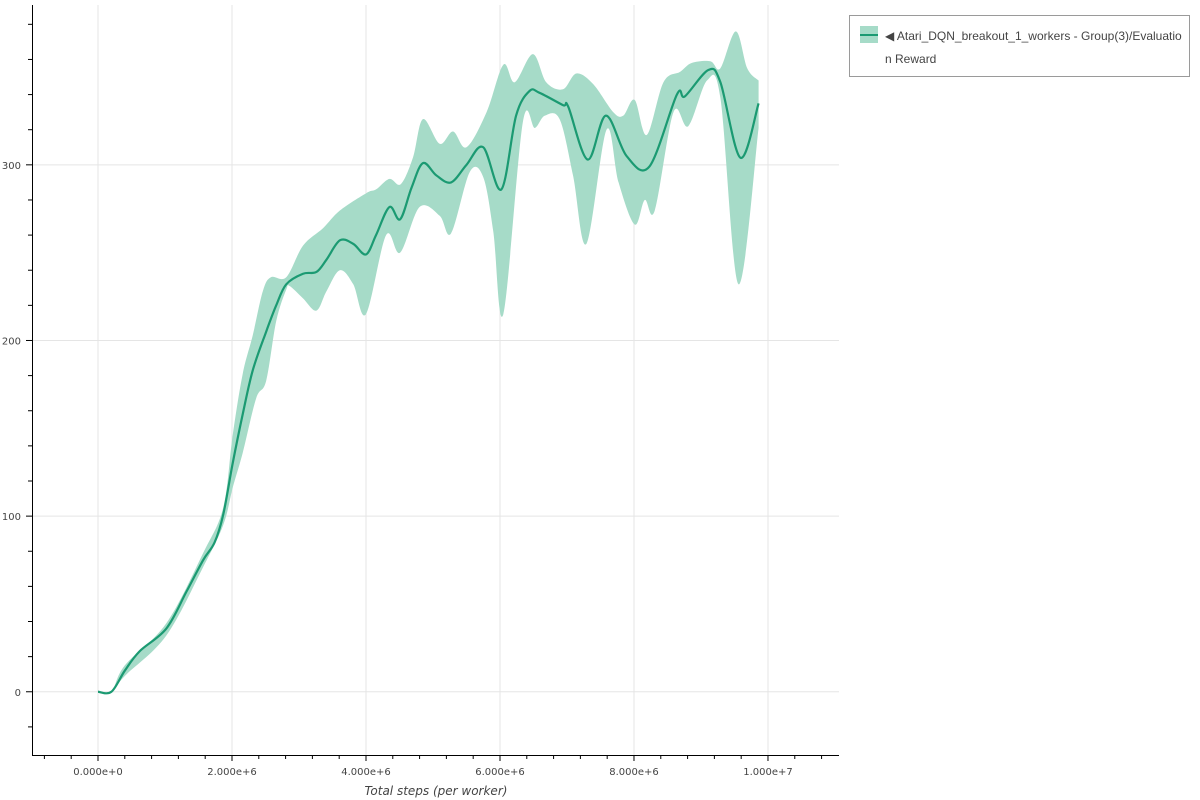  Describe the element at coordinates (232, 772) in the screenshot. I see `x-tick-label: 2.000e+6` at that location.